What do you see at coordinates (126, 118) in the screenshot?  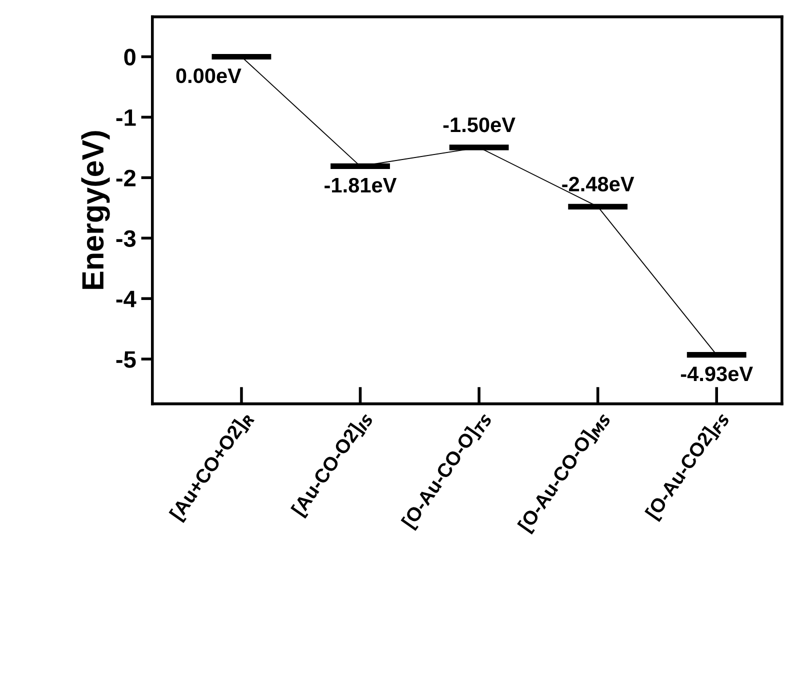 I see `y-tick-label: -1` at bounding box center [126, 118].